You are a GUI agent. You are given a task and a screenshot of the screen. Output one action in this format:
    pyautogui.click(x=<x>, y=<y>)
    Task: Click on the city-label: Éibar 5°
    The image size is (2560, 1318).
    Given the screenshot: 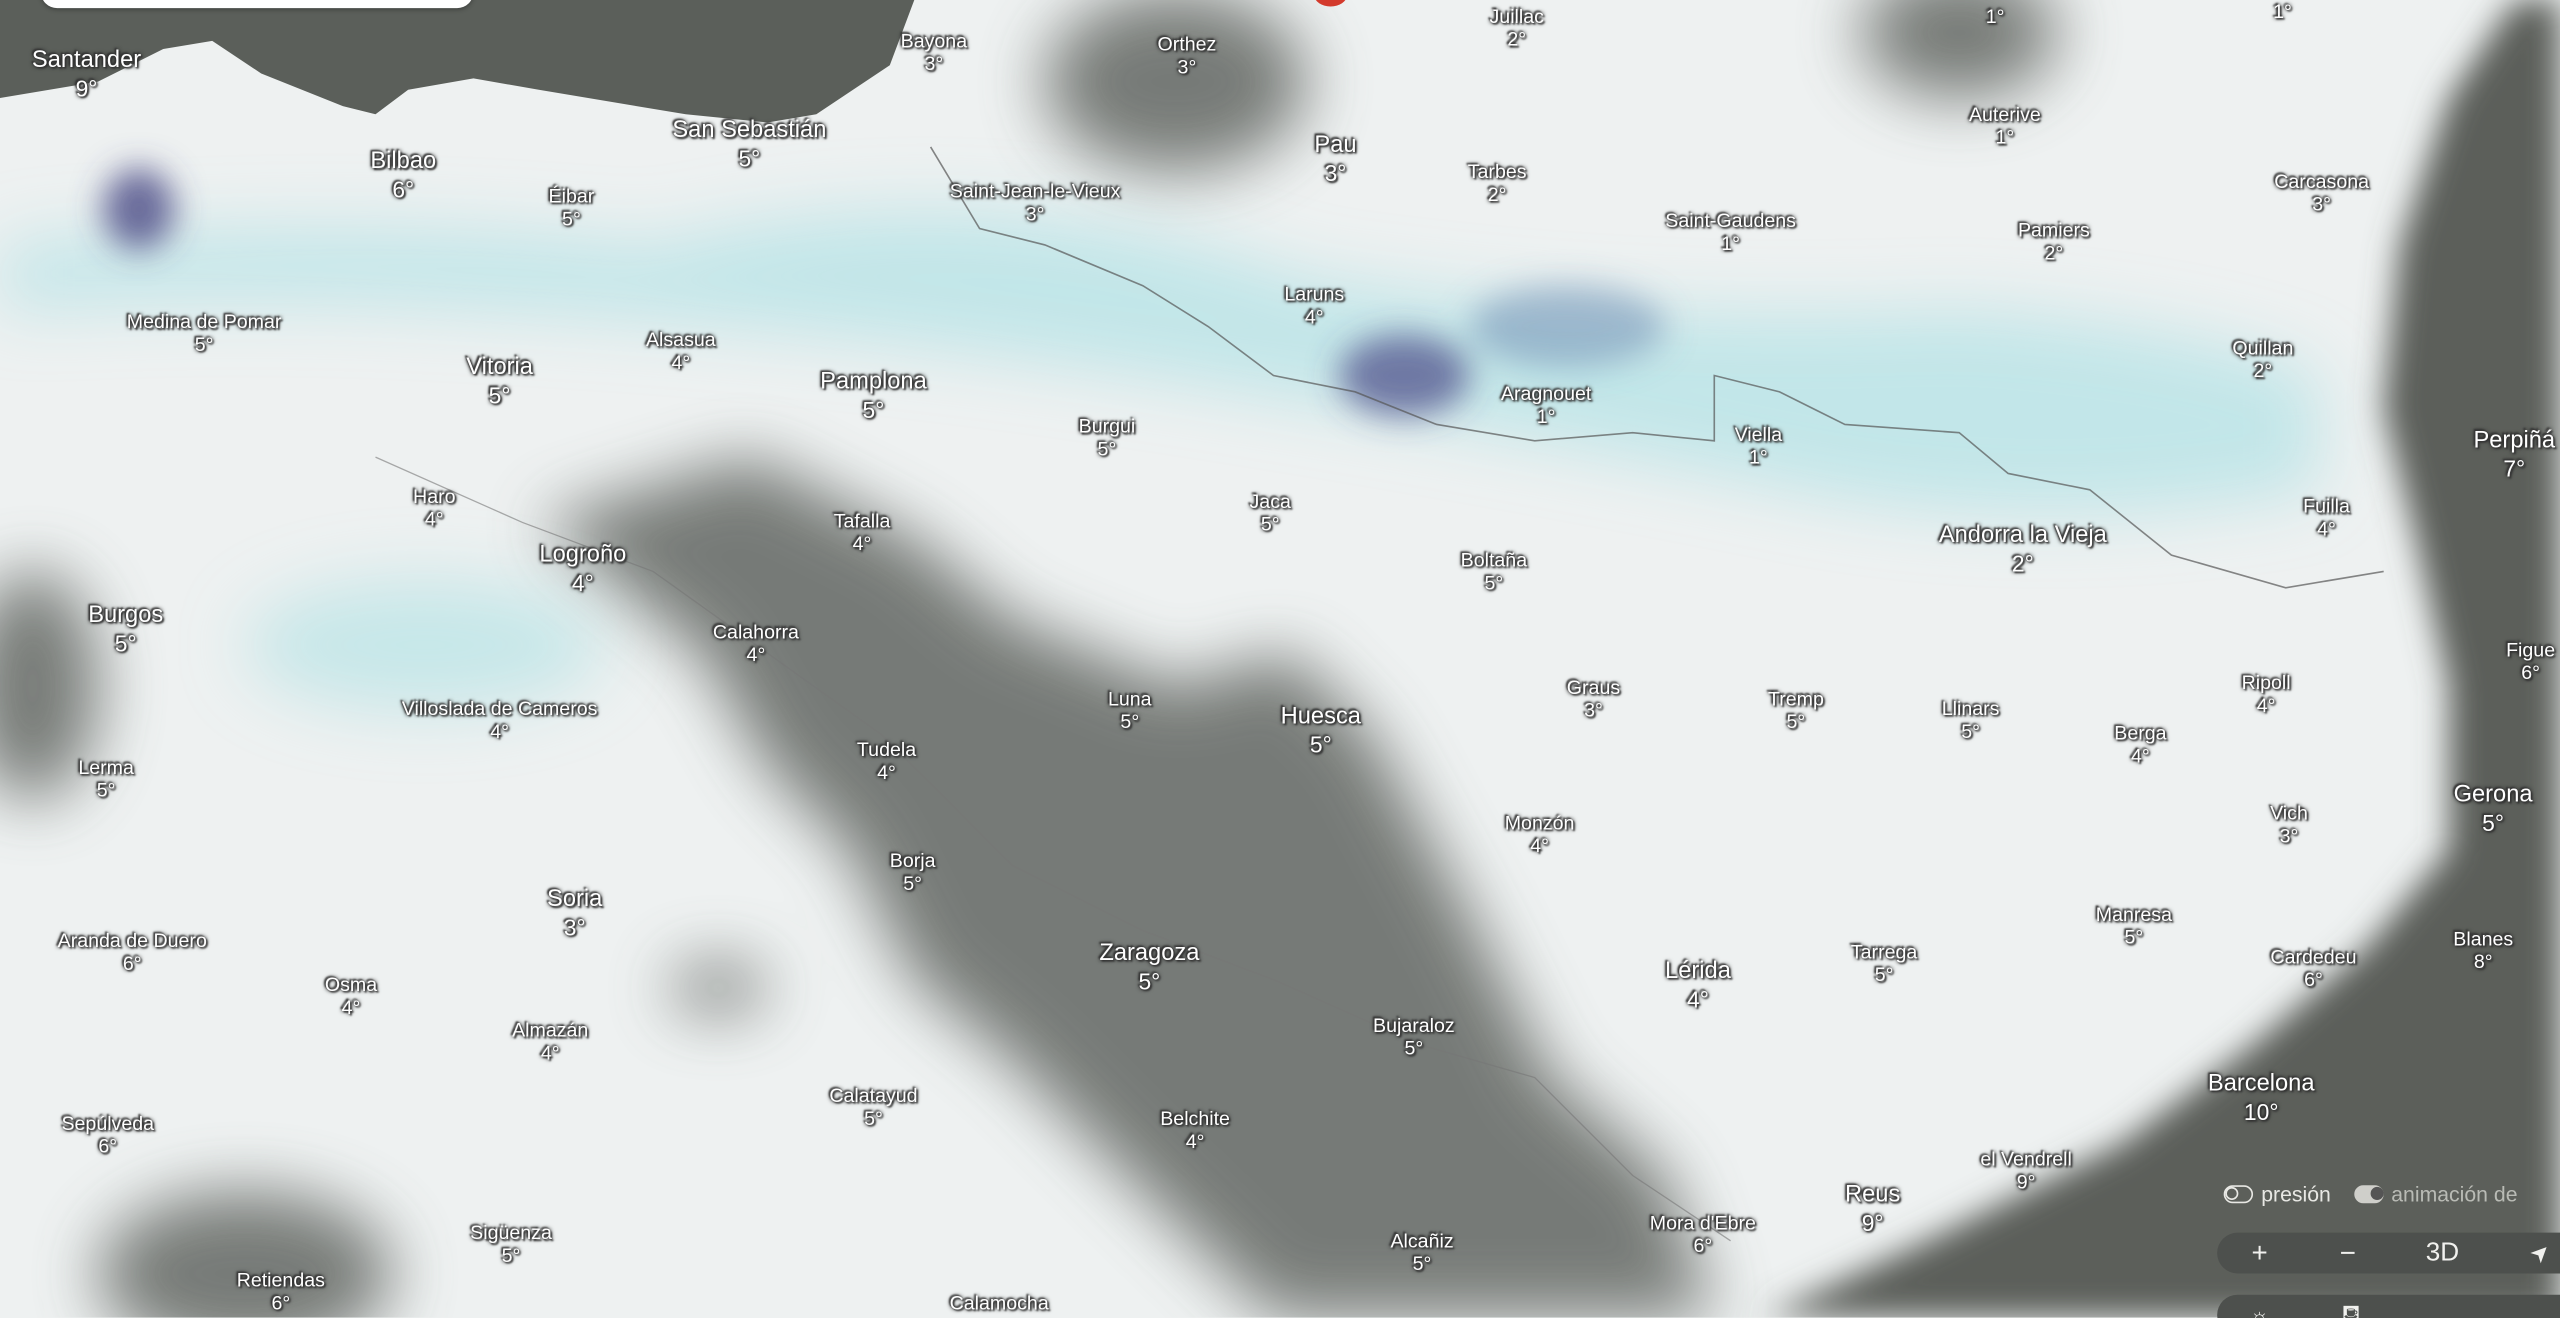 What is the action you would take?
    pyautogui.click(x=572, y=208)
    